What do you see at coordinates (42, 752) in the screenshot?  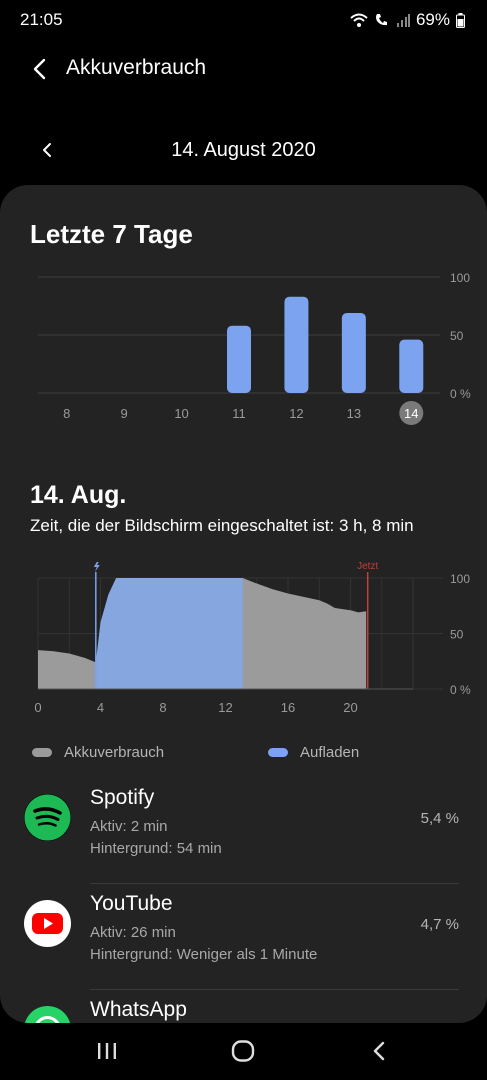 I see `legend-usage-swatch` at bounding box center [42, 752].